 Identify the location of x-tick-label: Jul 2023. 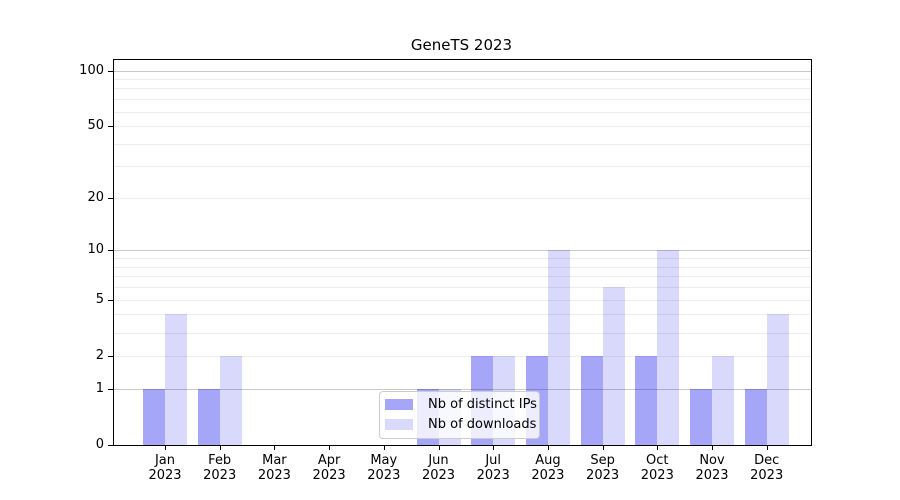
(493, 468).